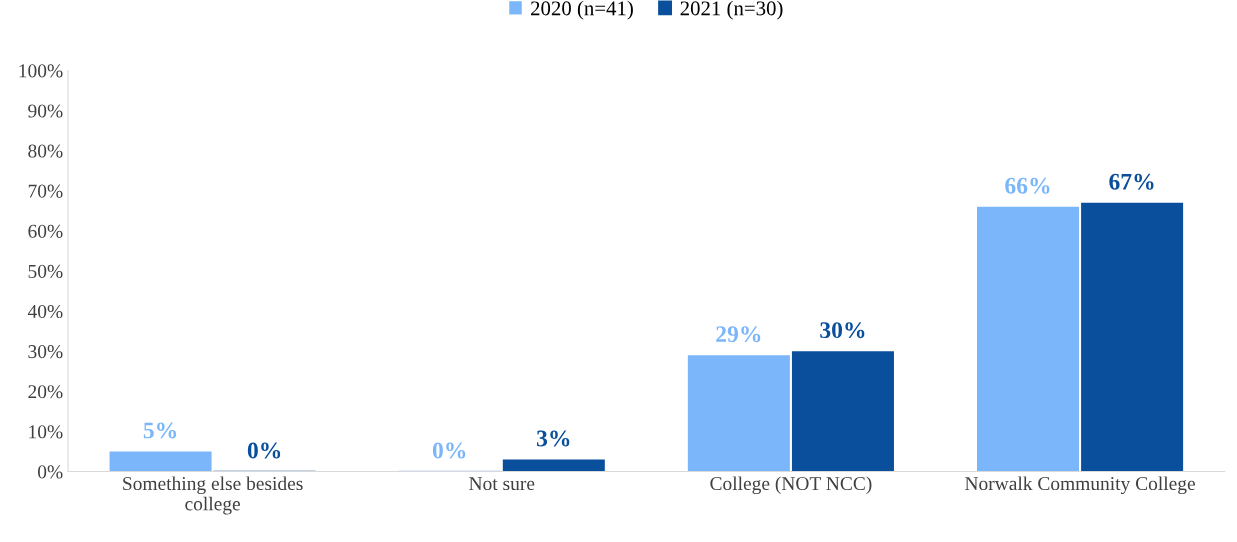  I want to click on x-tick-label: Norwalk Community College, so click(1080, 485).